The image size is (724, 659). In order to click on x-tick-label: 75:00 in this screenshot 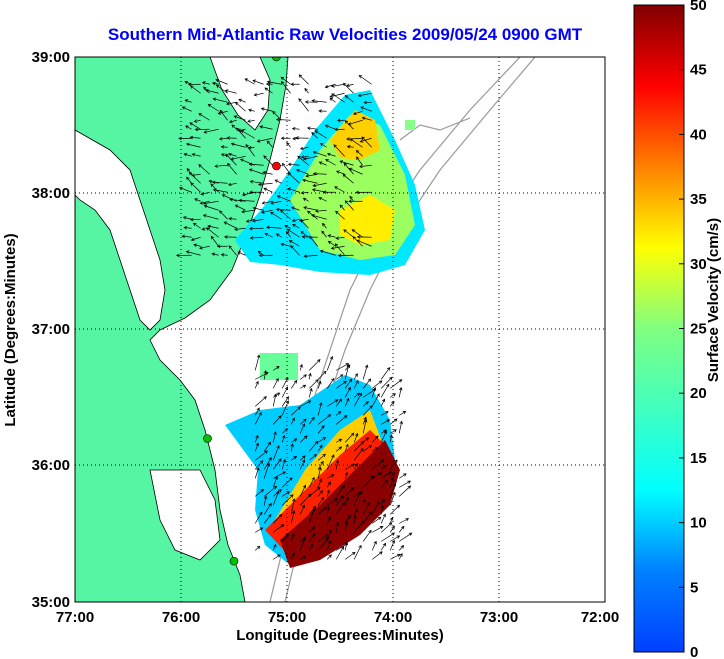, I will do `click(287, 617)`.